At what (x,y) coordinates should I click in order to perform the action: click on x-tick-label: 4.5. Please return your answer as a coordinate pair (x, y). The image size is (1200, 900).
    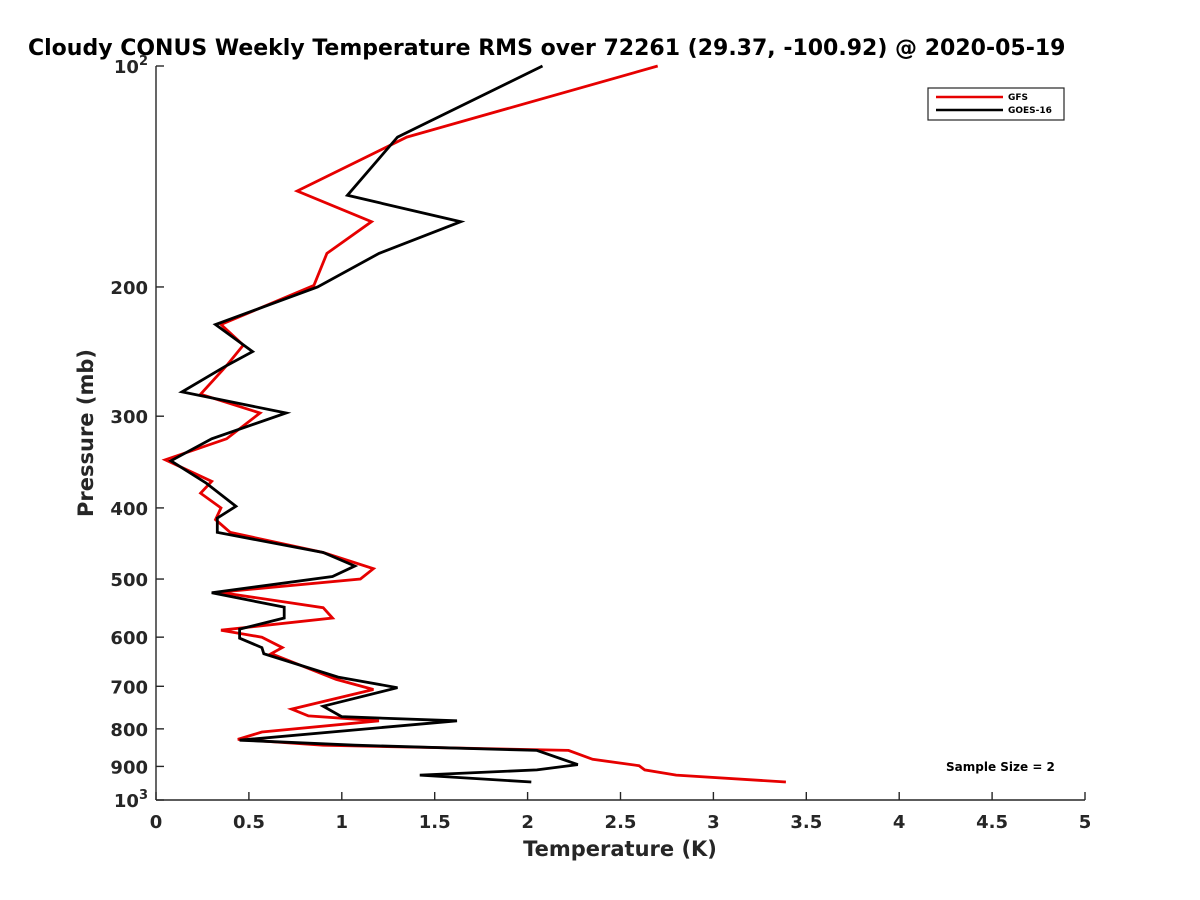
    Looking at the image, I should click on (992, 822).